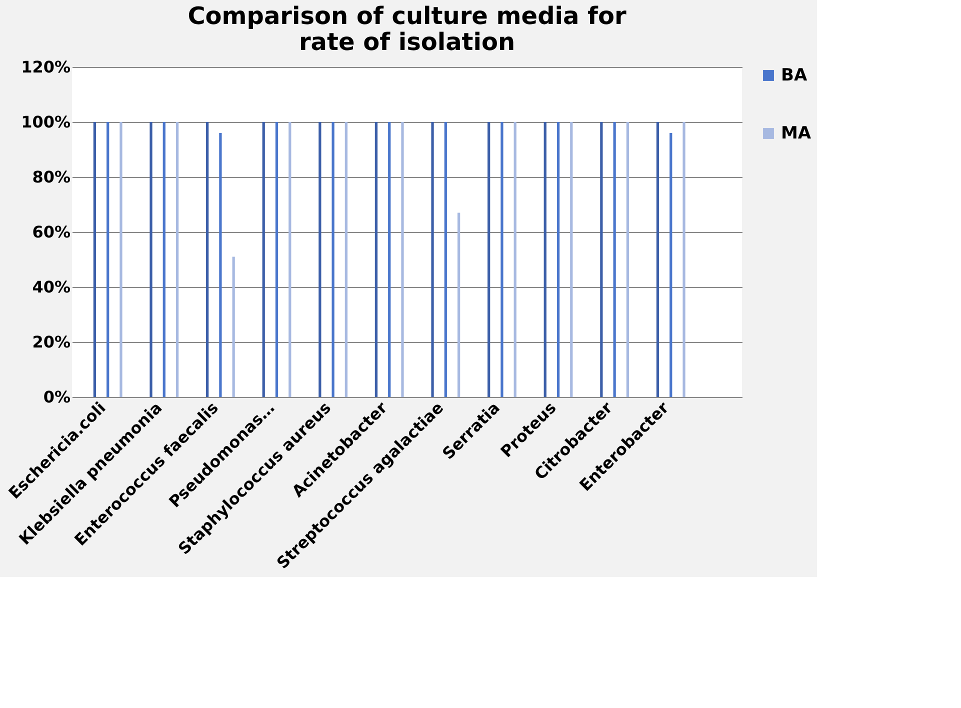 Image resolution: width=961 pixels, height=708 pixels. What do you see at coordinates (796, 134) in the screenshot?
I see `legend-label: MA` at bounding box center [796, 134].